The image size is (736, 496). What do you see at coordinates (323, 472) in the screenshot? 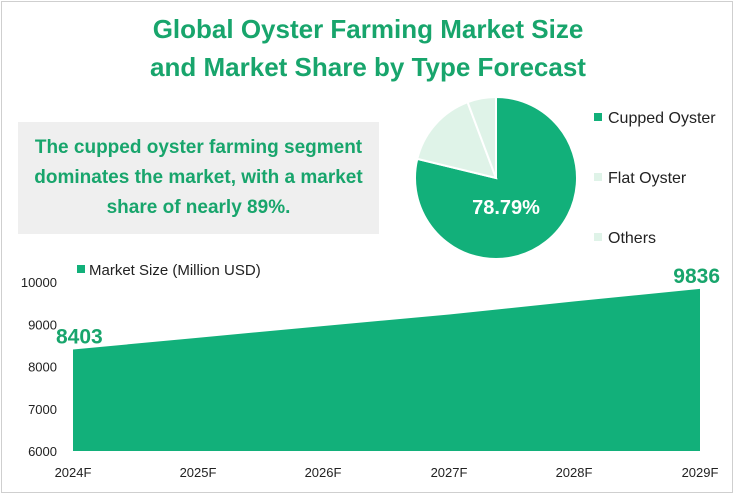
I see `x-tick-label: 2026F` at bounding box center [323, 472].